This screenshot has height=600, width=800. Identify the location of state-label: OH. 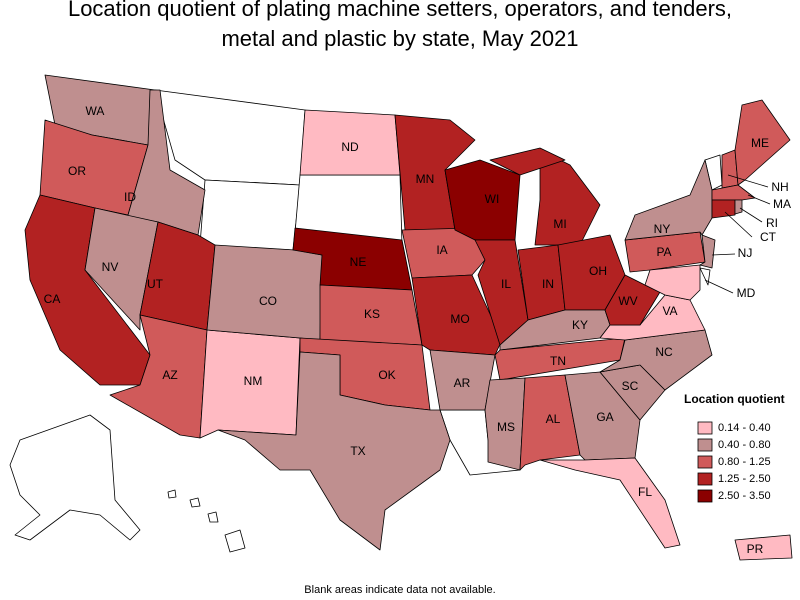
(598, 271).